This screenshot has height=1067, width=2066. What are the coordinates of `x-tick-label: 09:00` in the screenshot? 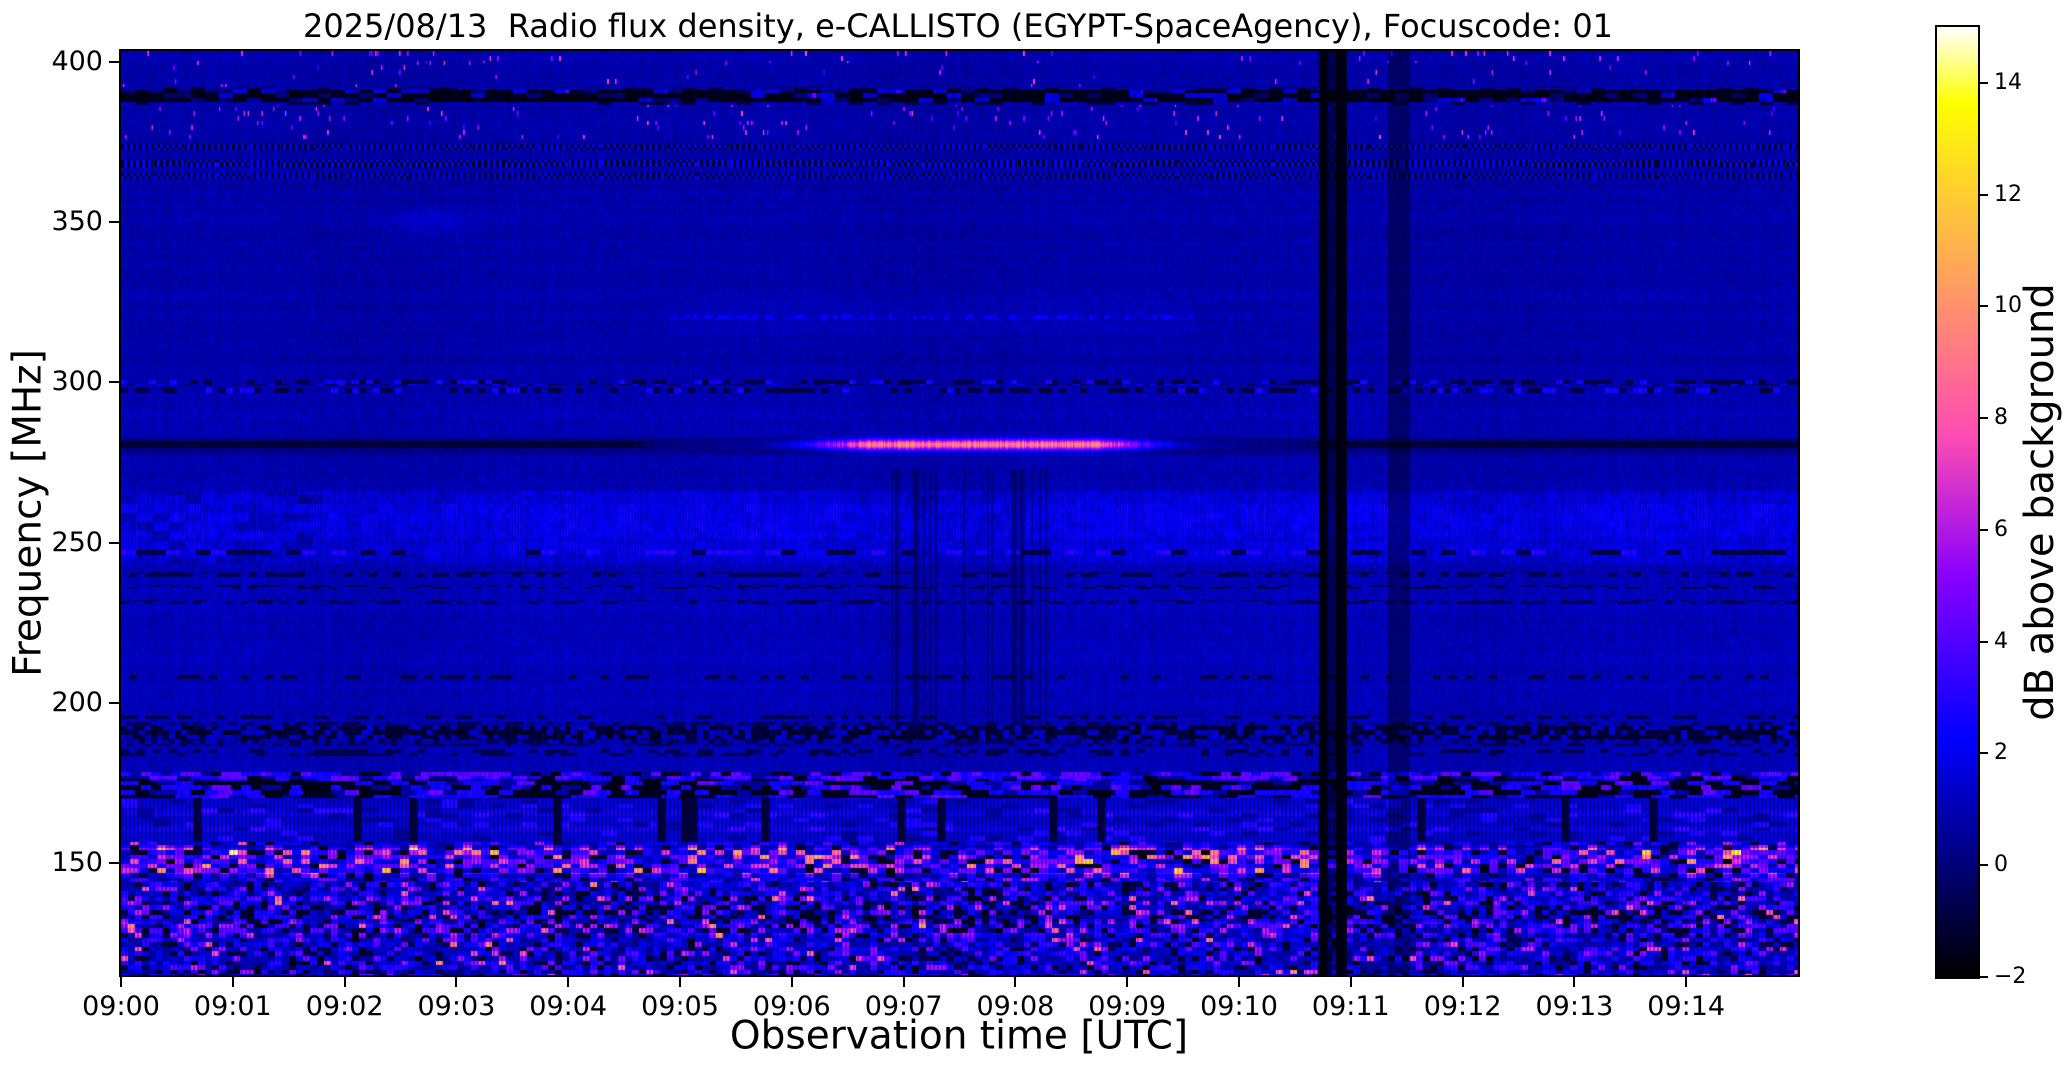 It's located at (121, 1006).